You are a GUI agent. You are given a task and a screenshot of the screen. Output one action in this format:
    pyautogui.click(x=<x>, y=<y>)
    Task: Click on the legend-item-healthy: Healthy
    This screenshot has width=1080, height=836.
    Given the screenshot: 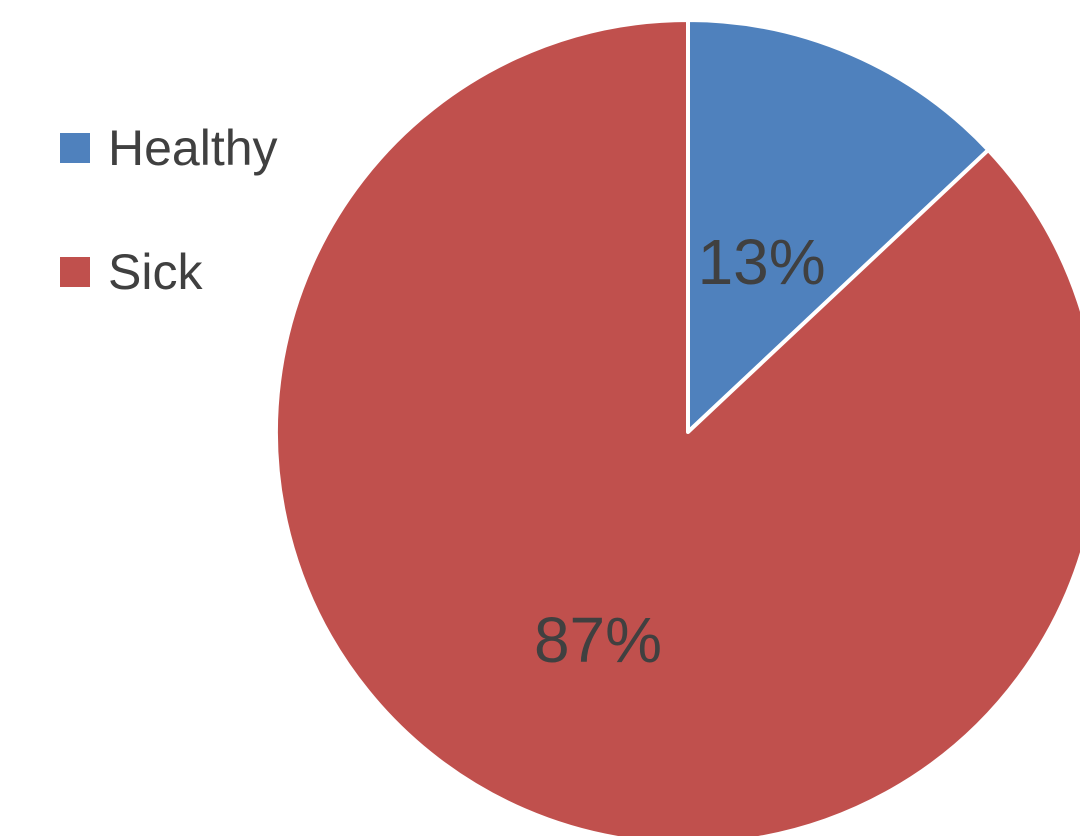 What is the action you would take?
    pyautogui.click(x=169, y=148)
    